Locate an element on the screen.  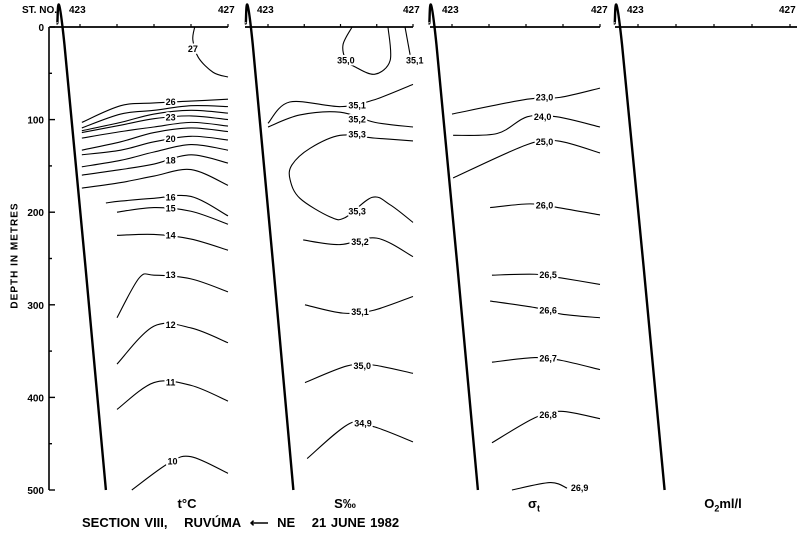
oxygen-label-text: O is located at coordinates (709, 503).